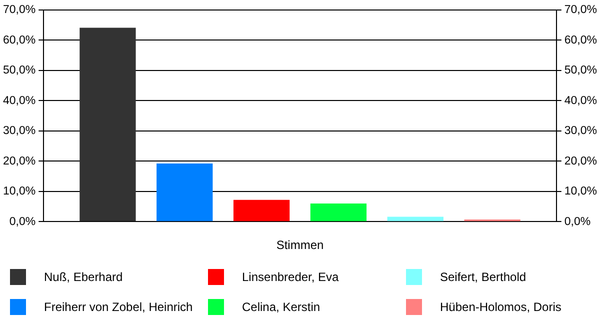 This screenshot has width=600, height=326. What do you see at coordinates (580, 70) in the screenshot?
I see `text: 50,0%` at bounding box center [580, 70].